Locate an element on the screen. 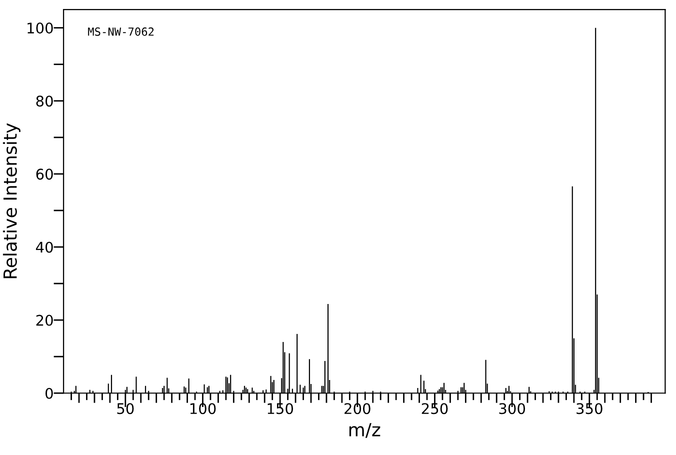 This screenshot has height=455, width=676. y-tick-label: 0 is located at coordinates (49, 393).